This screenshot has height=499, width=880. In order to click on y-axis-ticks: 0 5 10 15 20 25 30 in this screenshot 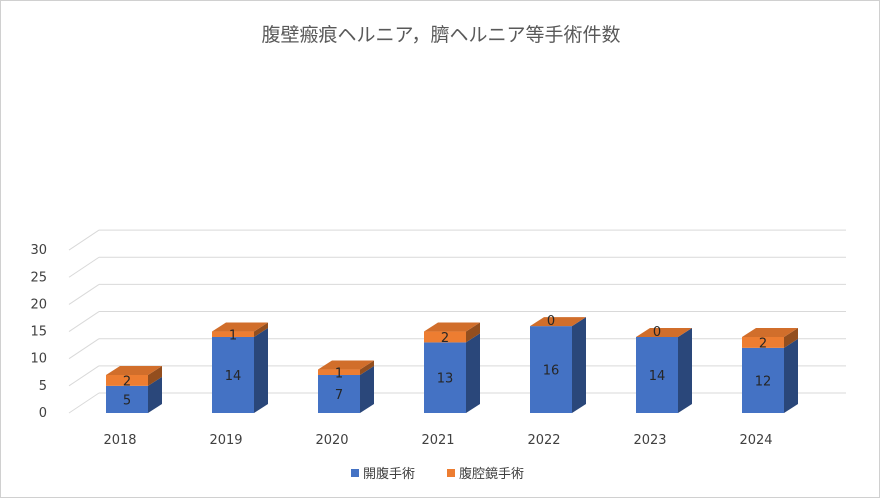, I will do `click(38, 332)`.